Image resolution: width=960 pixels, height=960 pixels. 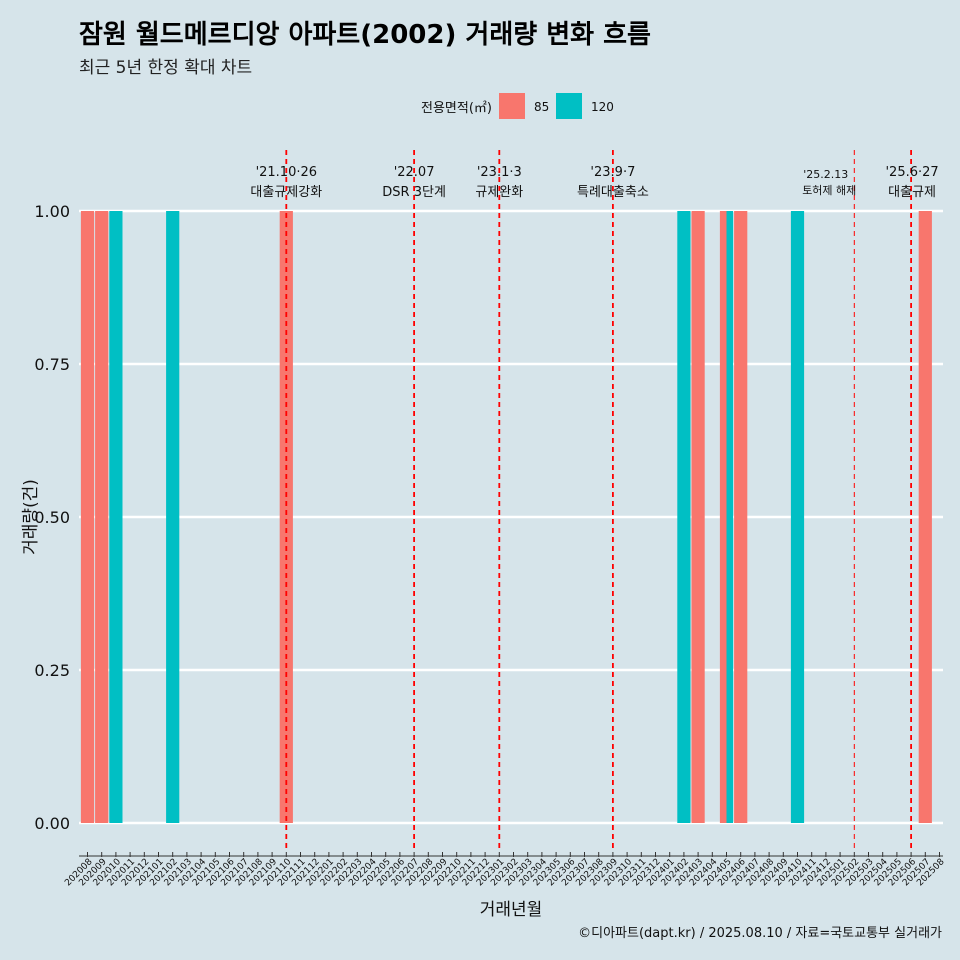 What do you see at coordinates (911, 172) in the screenshot?
I see `event-date: '25.6·27` at bounding box center [911, 172].